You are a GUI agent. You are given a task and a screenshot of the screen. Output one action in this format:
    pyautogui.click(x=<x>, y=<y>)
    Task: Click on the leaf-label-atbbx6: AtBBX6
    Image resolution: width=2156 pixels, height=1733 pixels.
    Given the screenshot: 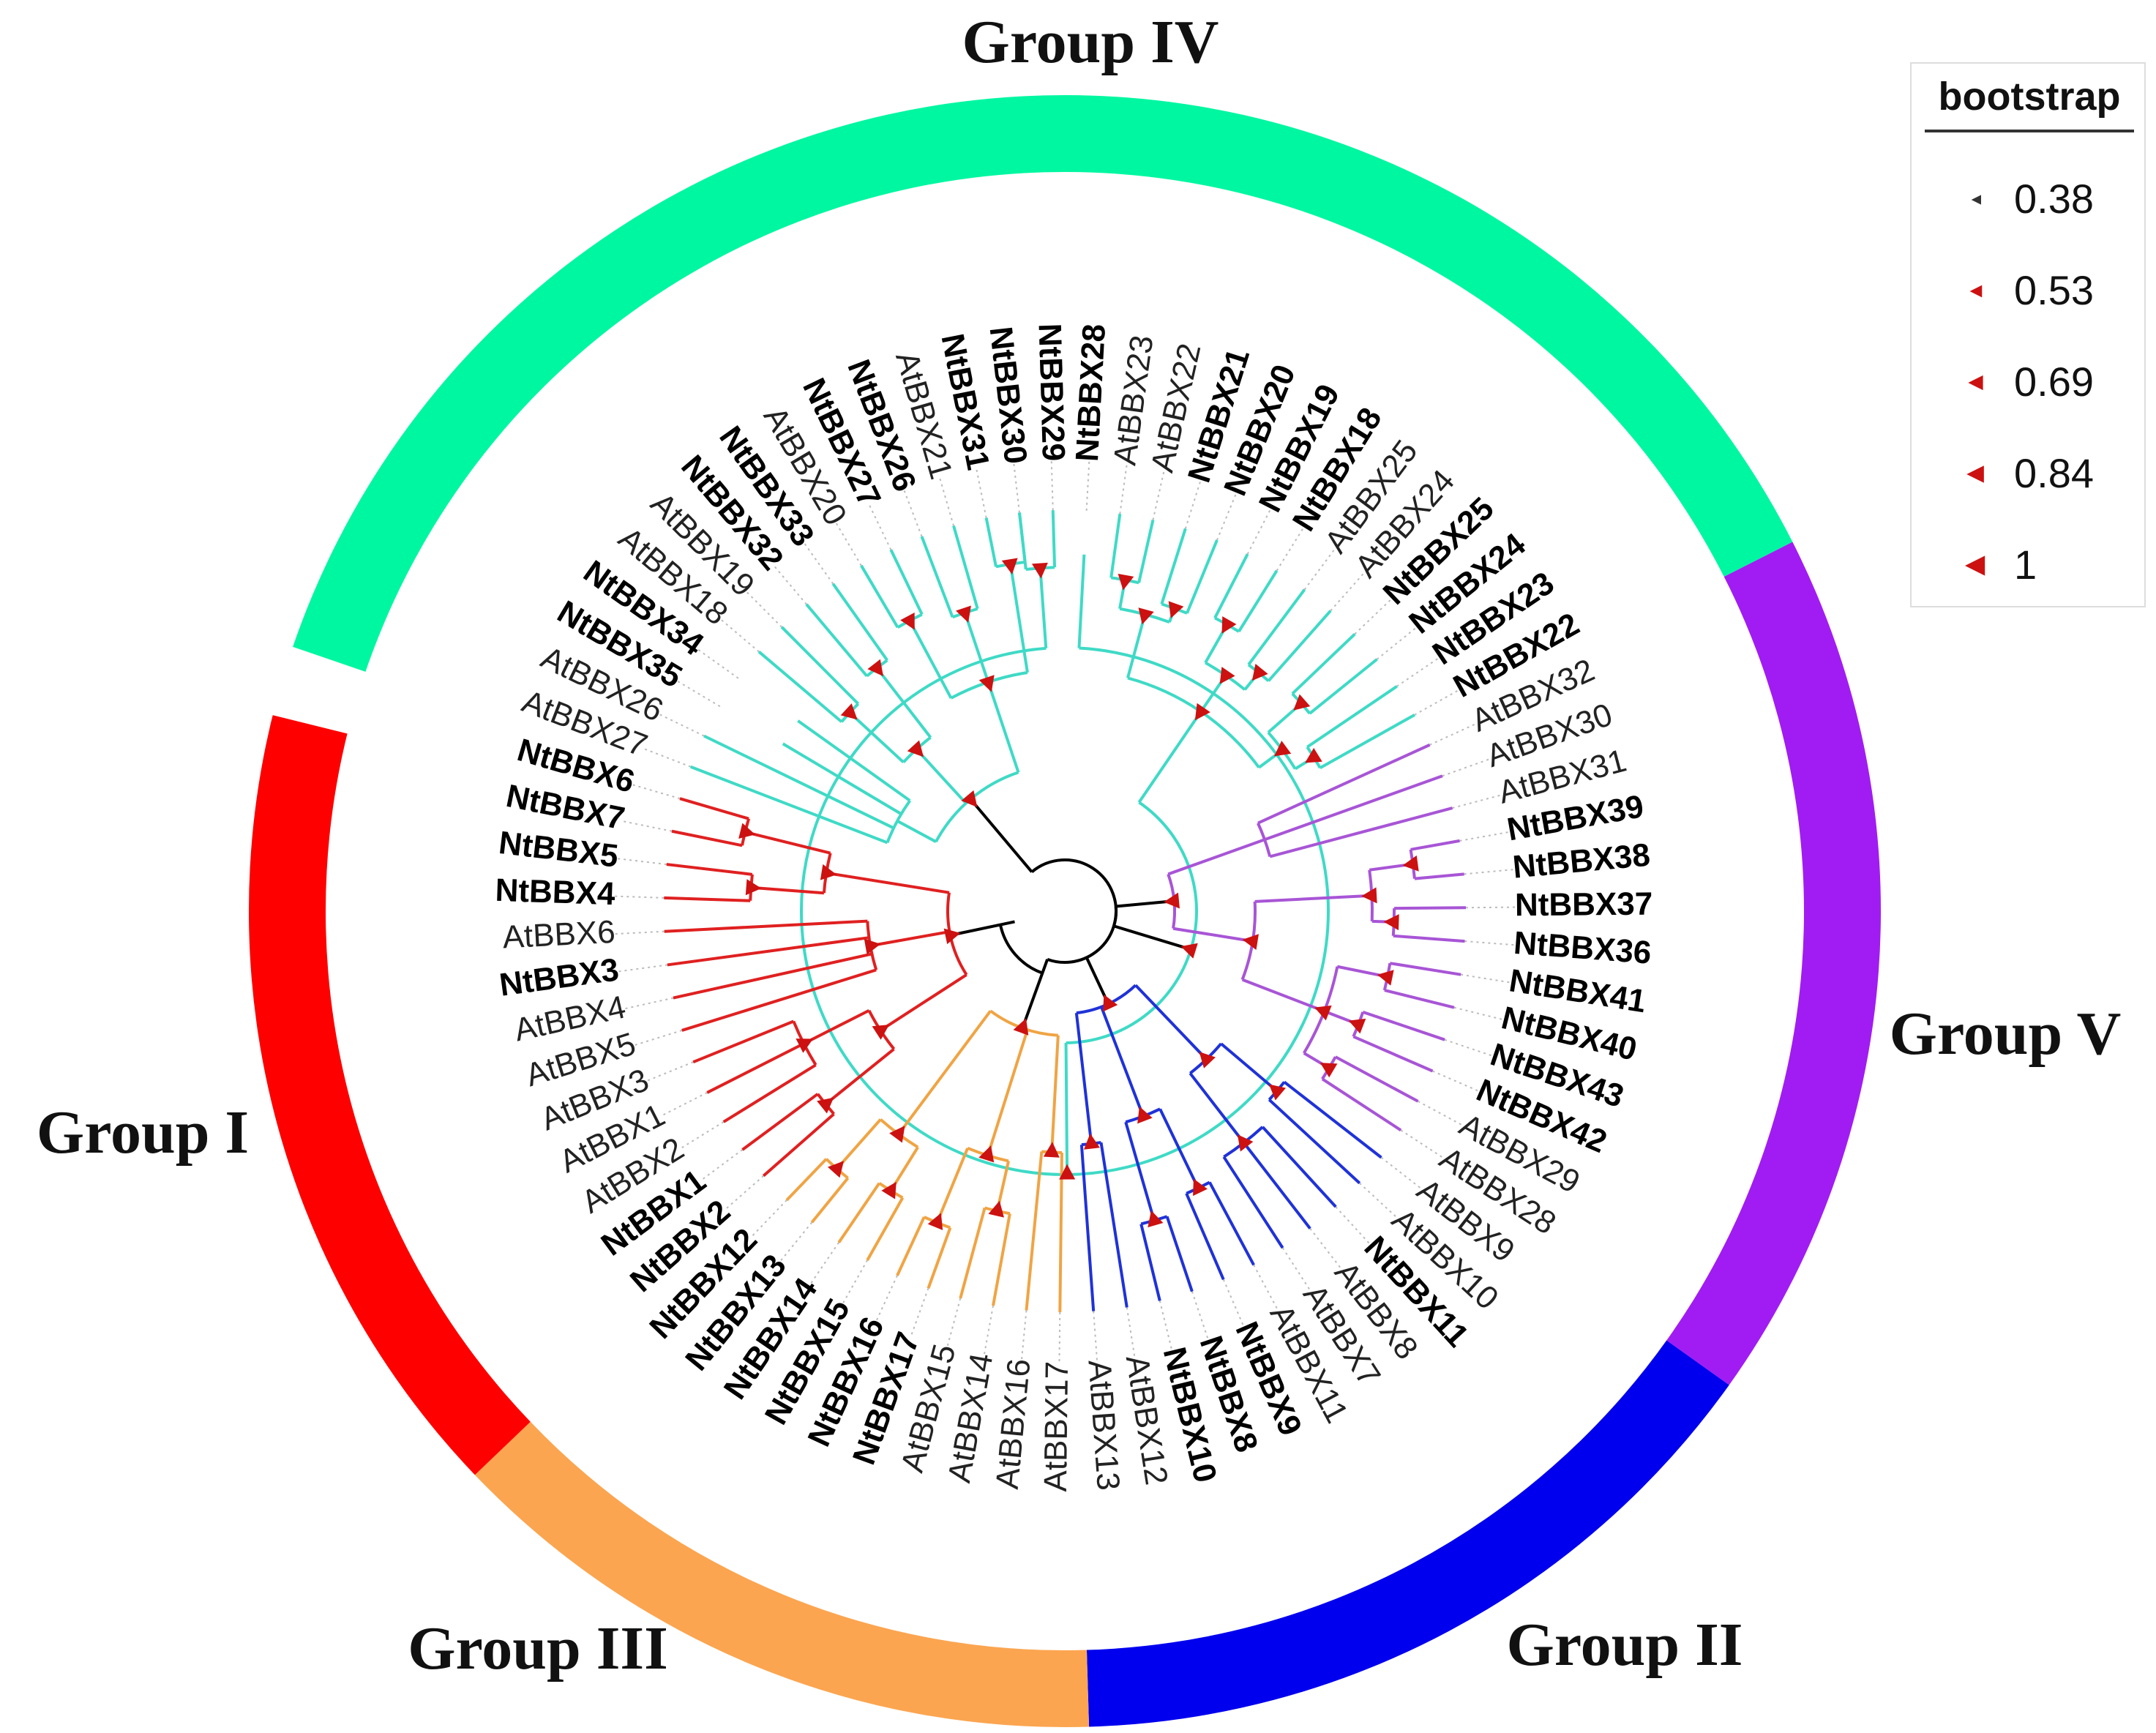 What is the action you would take?
    pyautogui.click(x=559, y=935)
    